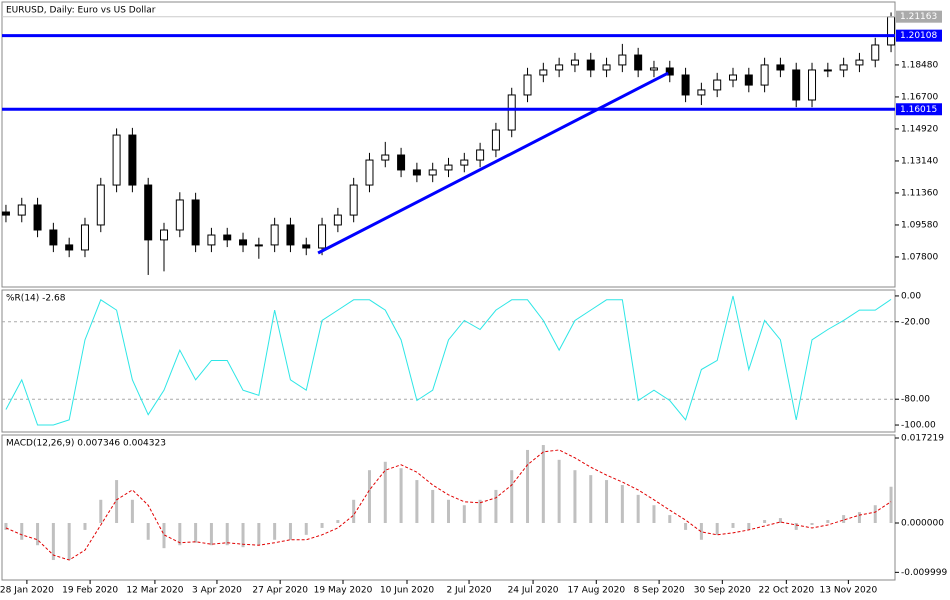 The width and height of the screenshot is (950, 600). Describe the element at coordinates (919, 225) in the screenshot. I see `y-tick-label: 1.09580` at that location.